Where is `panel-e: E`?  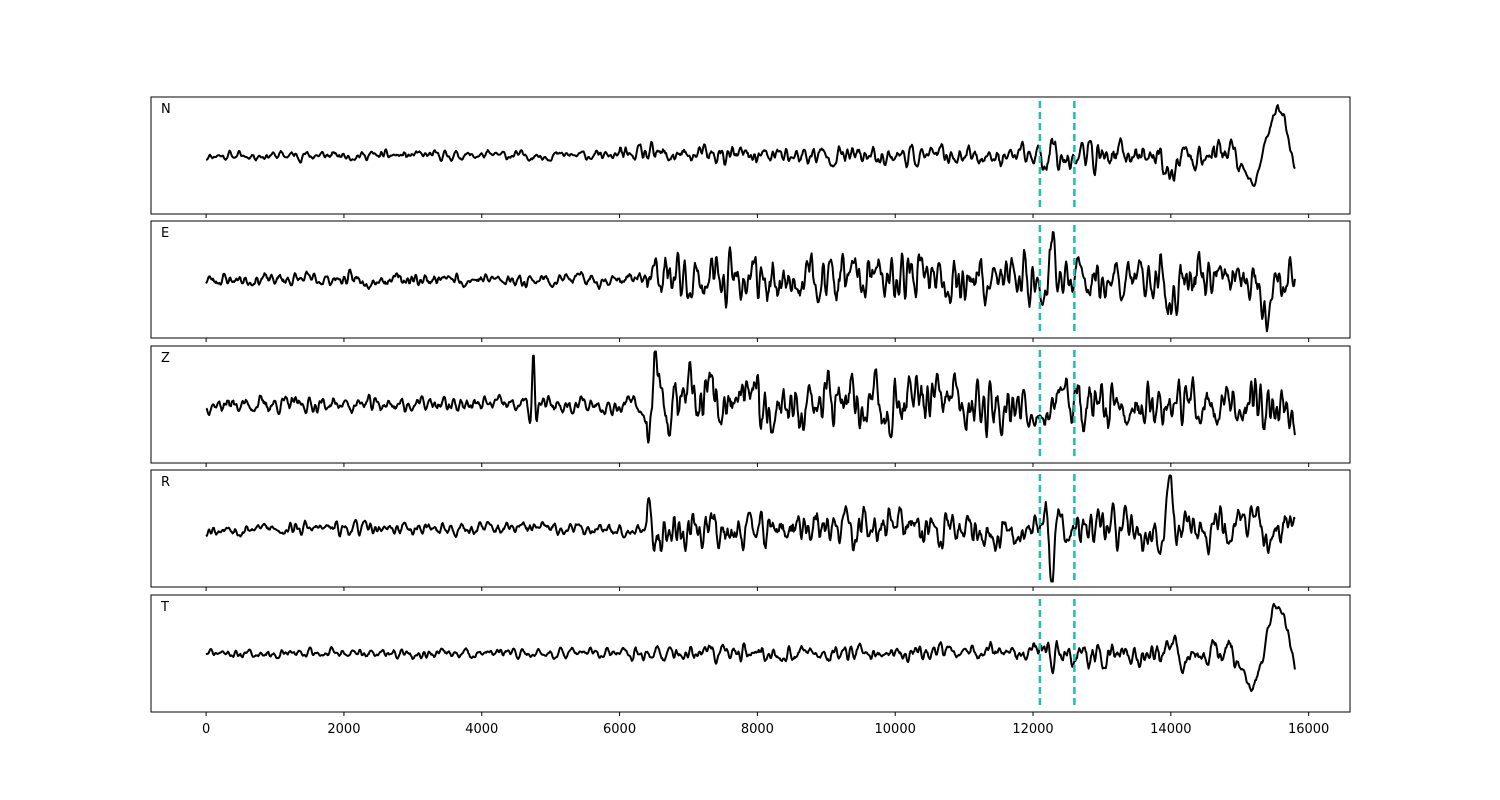 panel-e: E is located at coordinates (750, 281).